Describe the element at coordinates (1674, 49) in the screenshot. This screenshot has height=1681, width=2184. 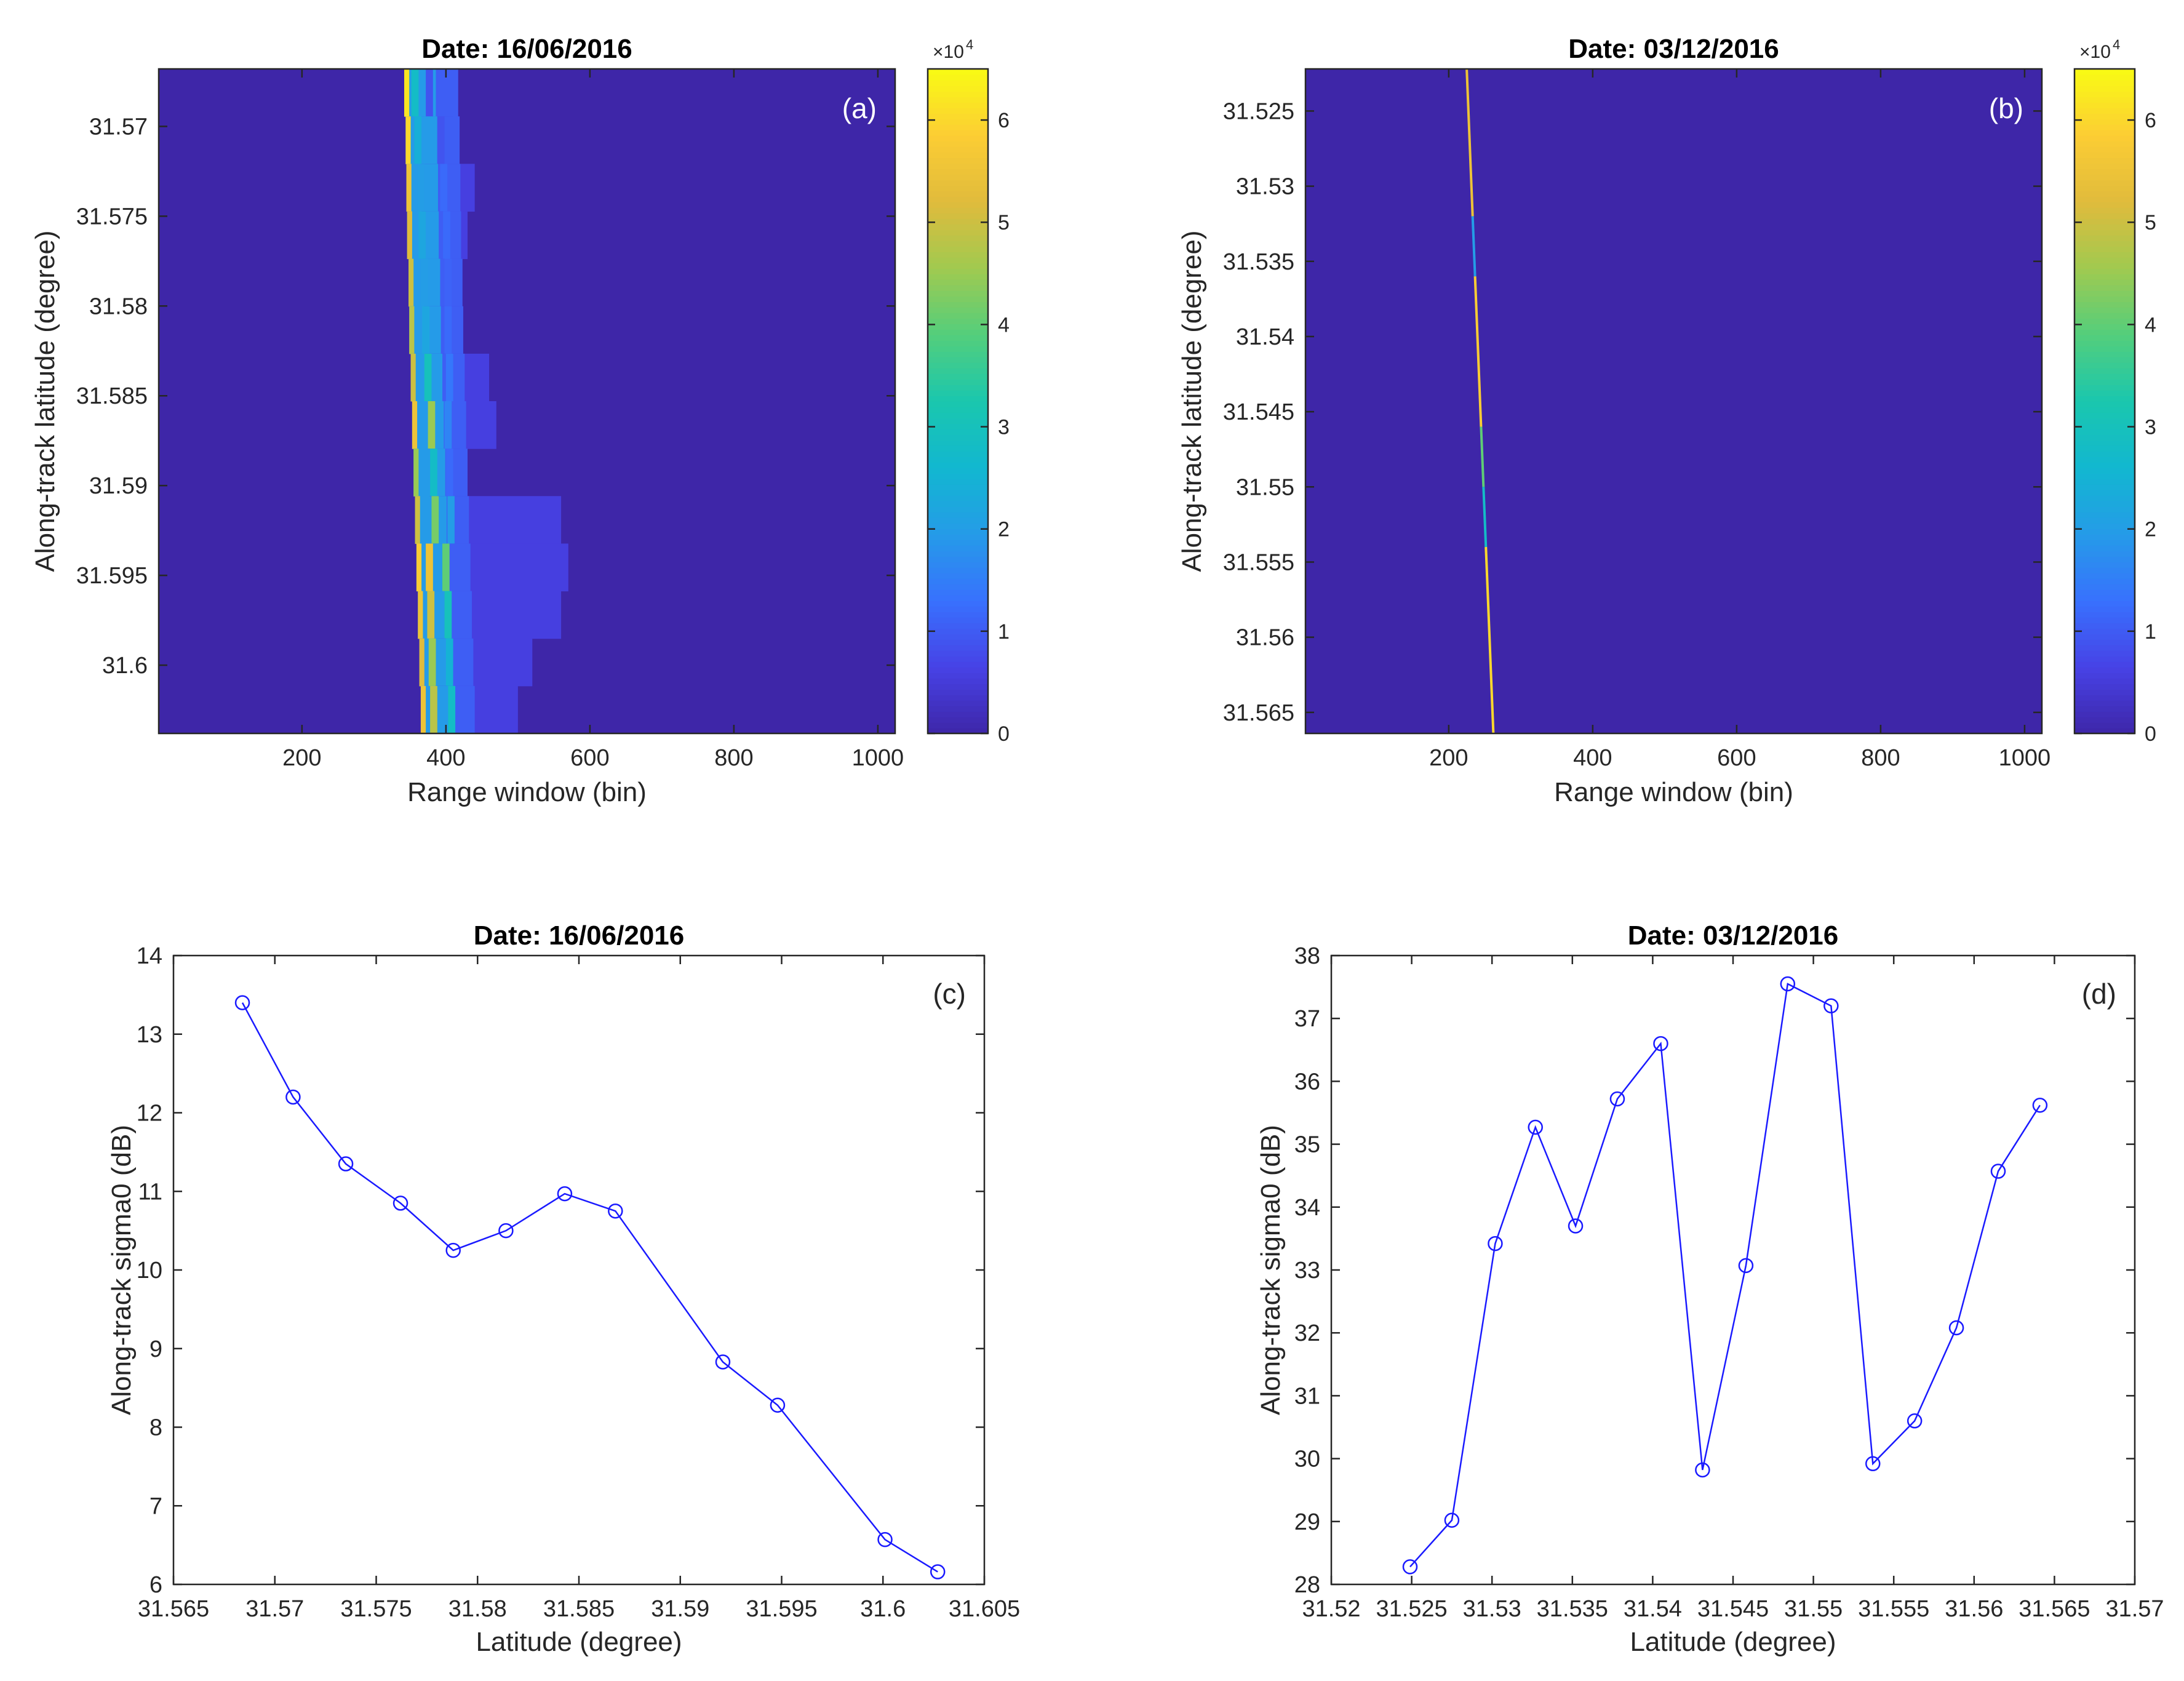
I see `panel-title: Date: 03/12/2016` at that location.